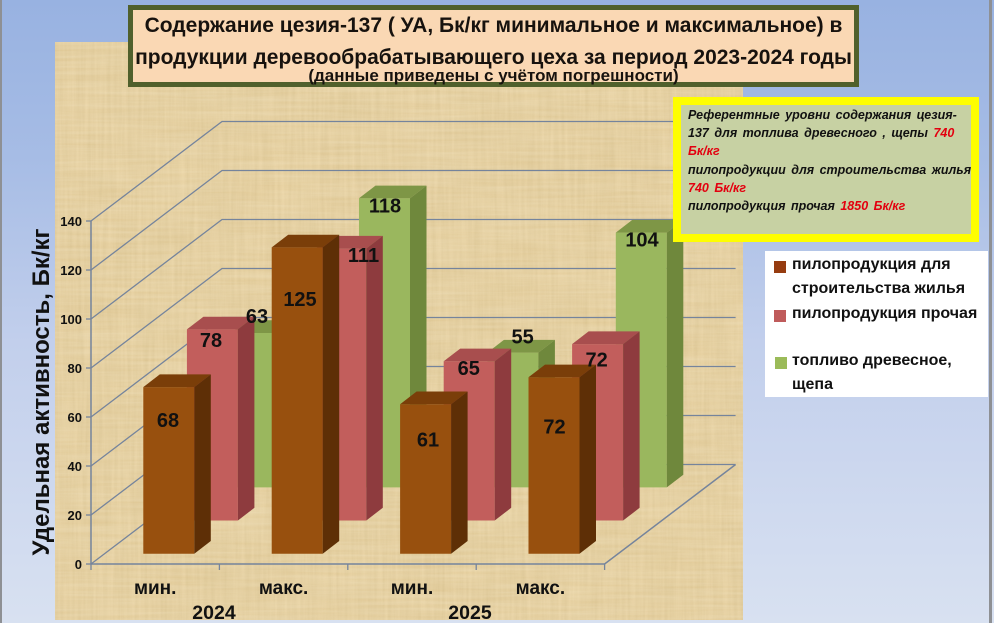 This screenshot has width=994, height=623. Describe the element at coordinates (211, 341) in the screenshot. I see `svg-text: 78` at that location.